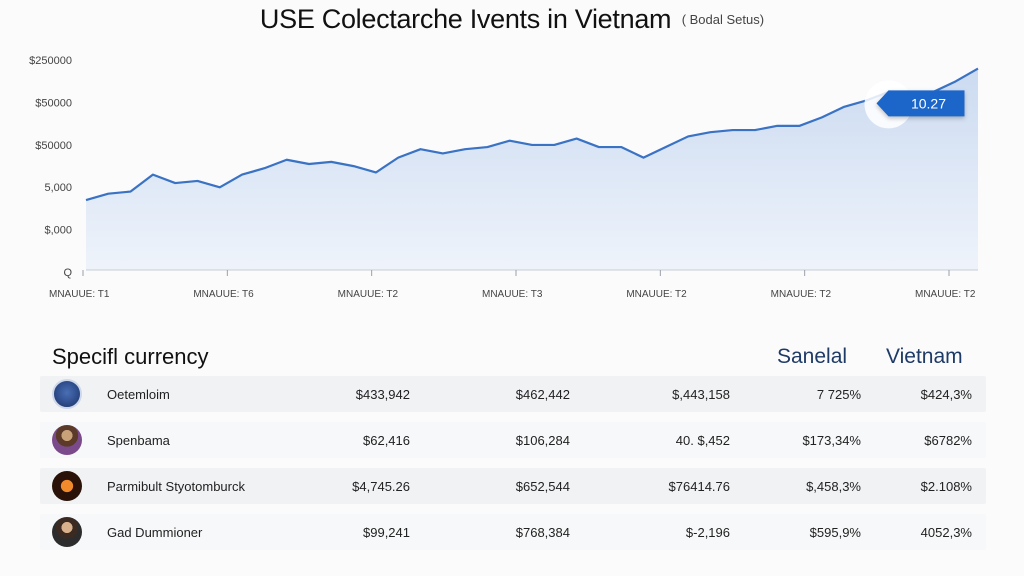 The height and width of the screenshot is (576, 1024). Describe the element at coordinates (833, 486) in the screenshot. I see `row-value: $,458,3%` at that location.